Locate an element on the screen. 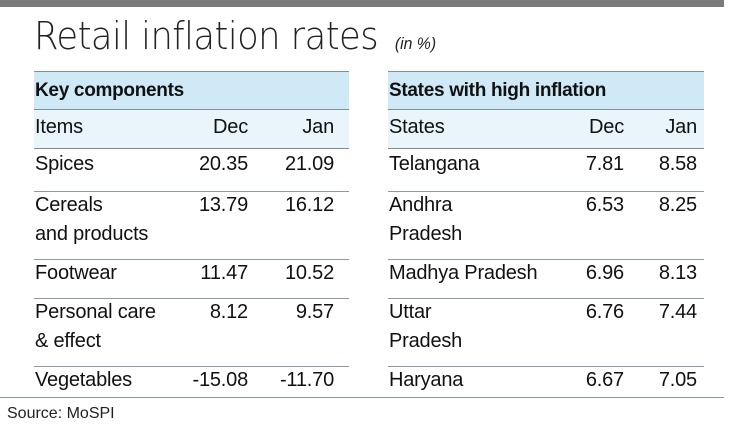 The height and width of the screenshot is (428, 730). left-row-jan-value: 10.52 is located at coordinates (309, 273).